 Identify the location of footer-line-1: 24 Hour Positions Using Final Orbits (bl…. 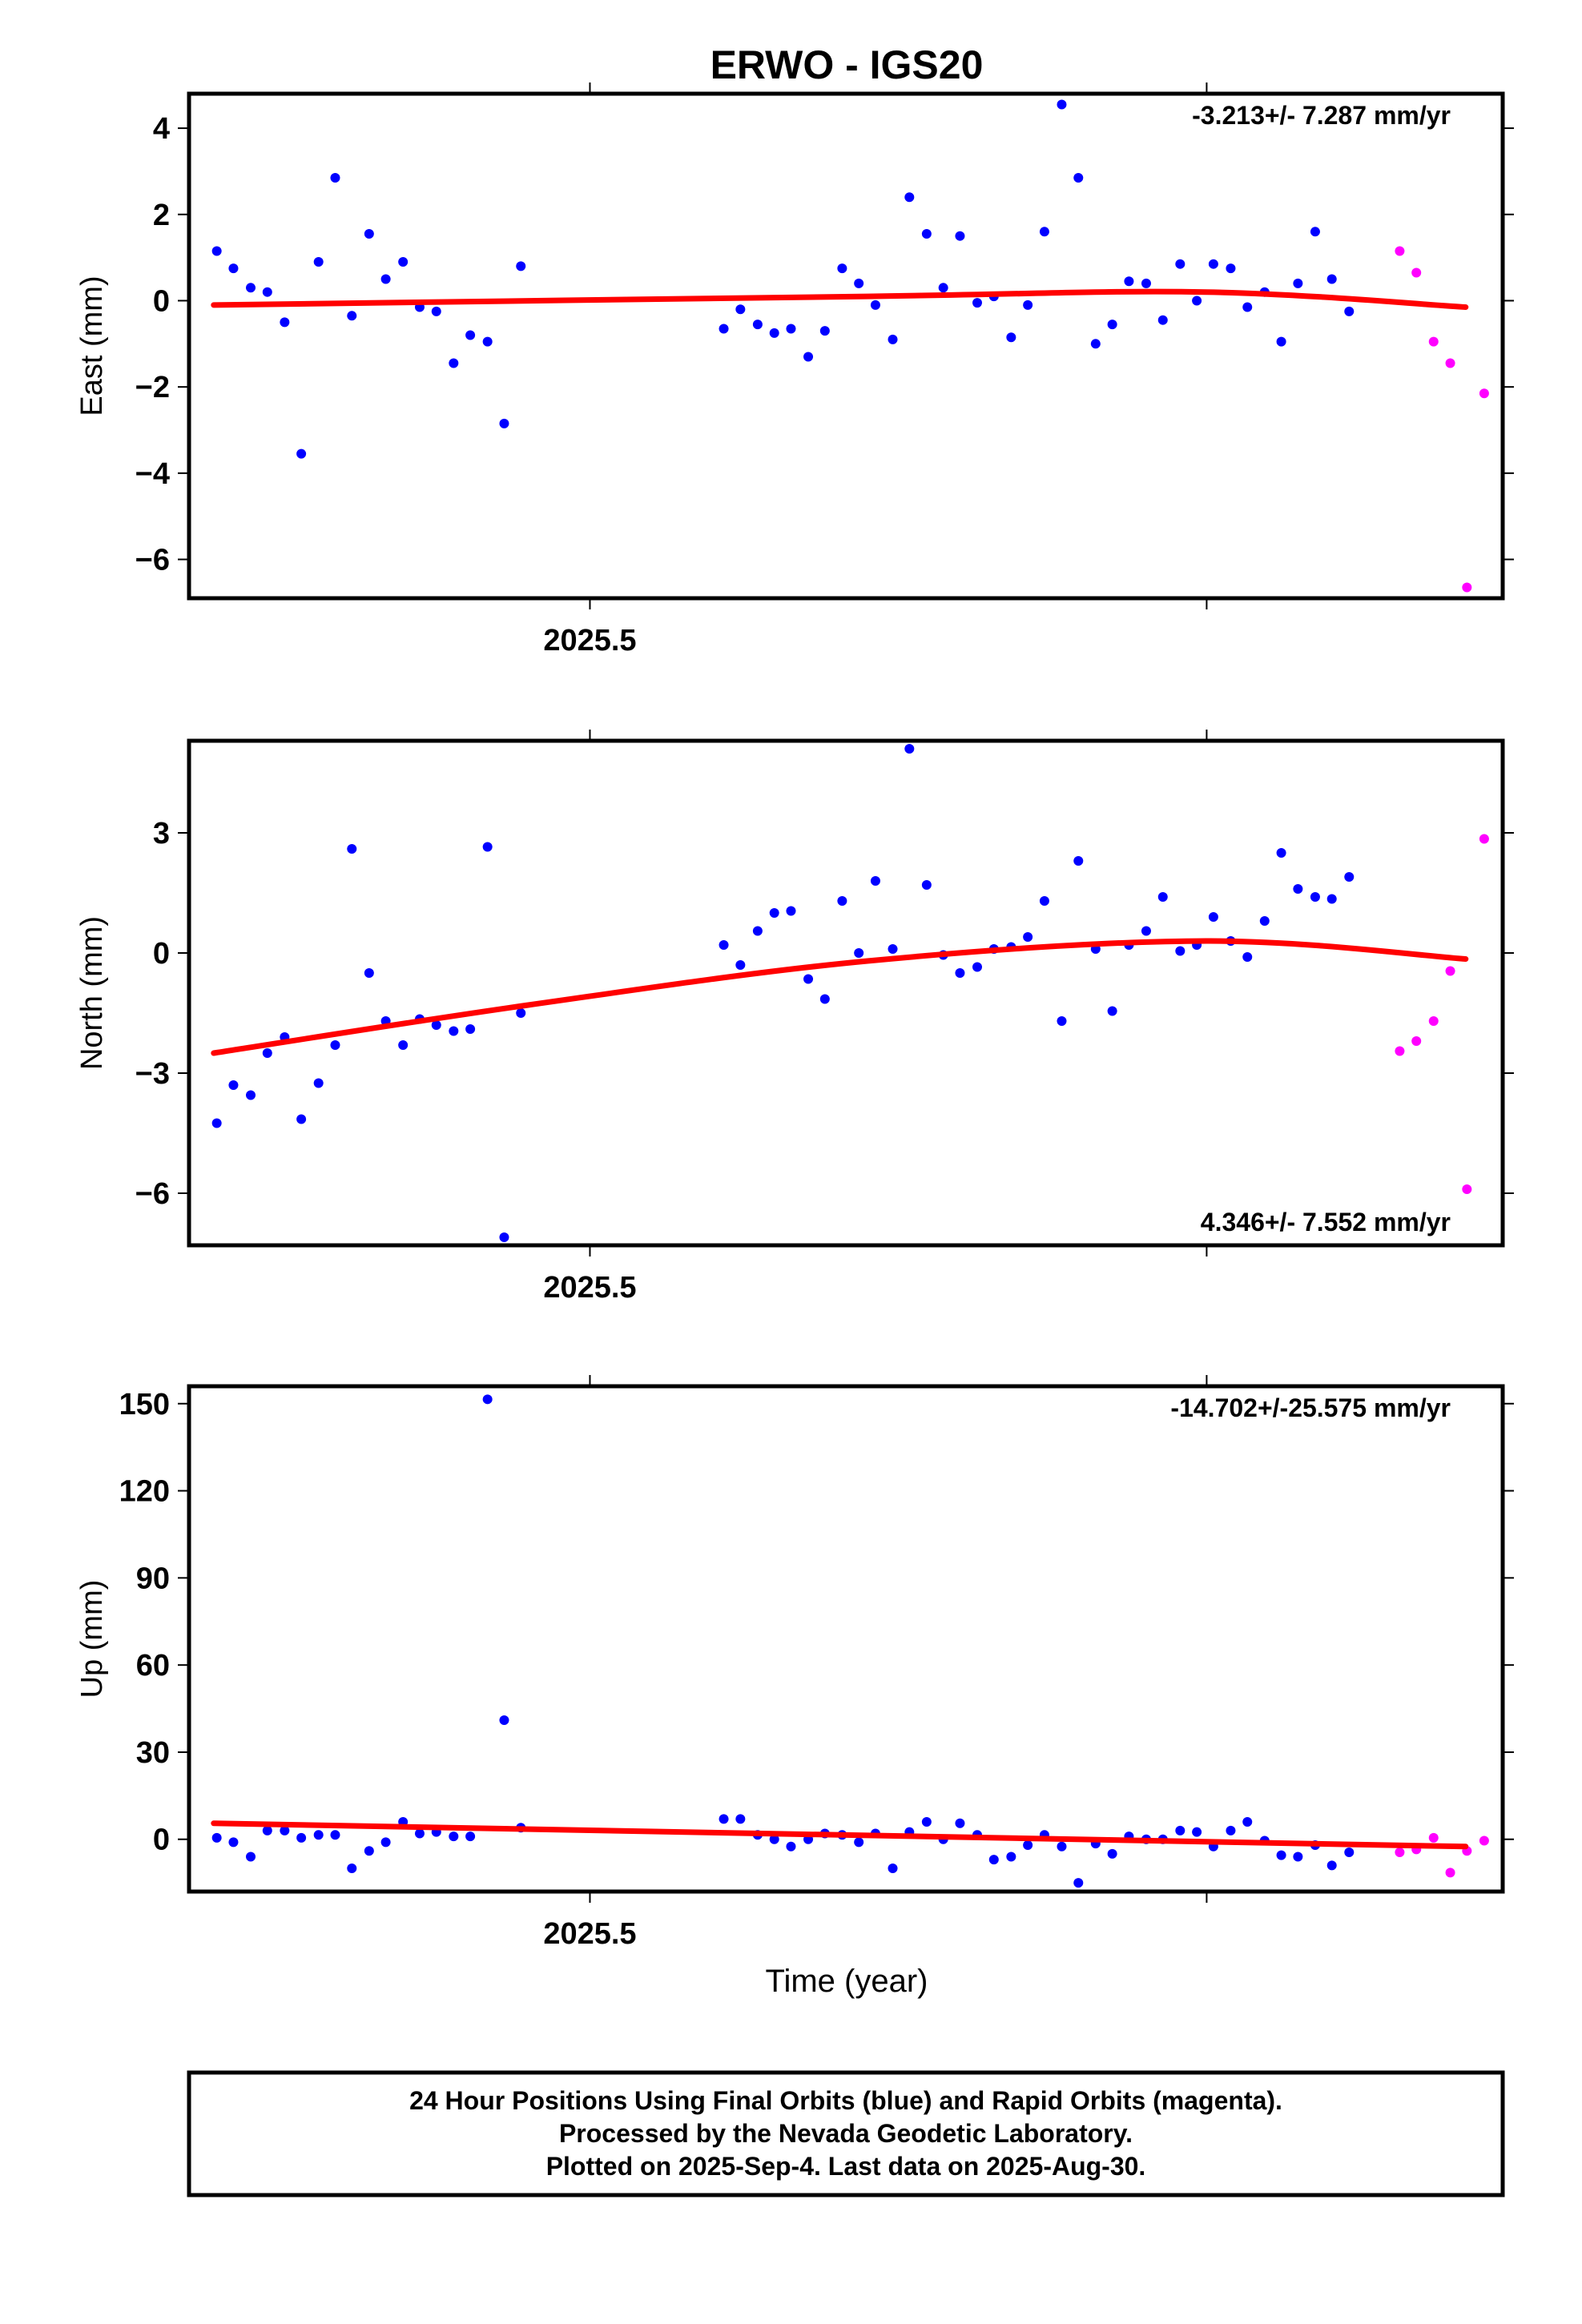
(845, 2100).